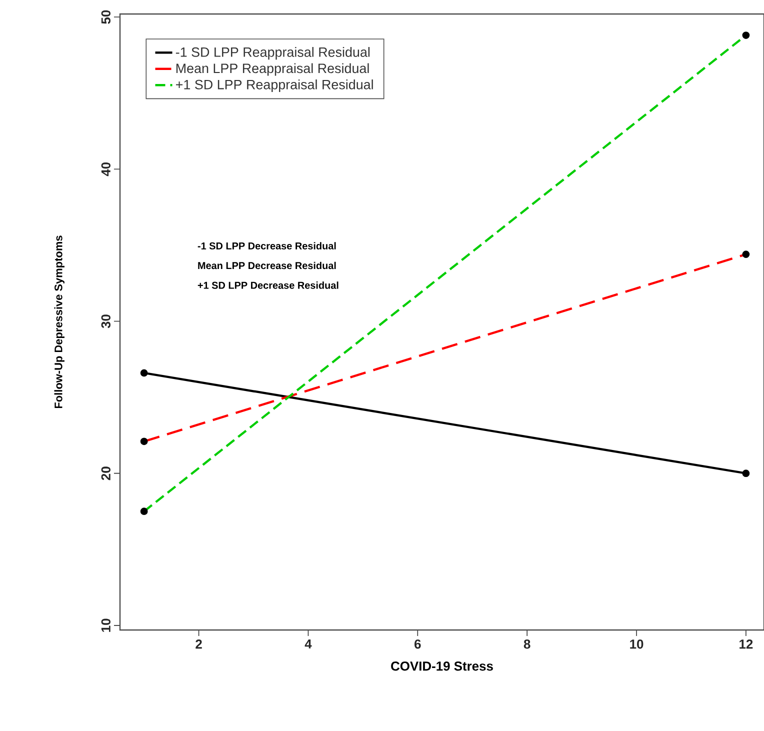 This screenshot has height=731, width=764. I want to click on y-axis-title: Follow-Up Depressive Symptoms, so click(59, 322).